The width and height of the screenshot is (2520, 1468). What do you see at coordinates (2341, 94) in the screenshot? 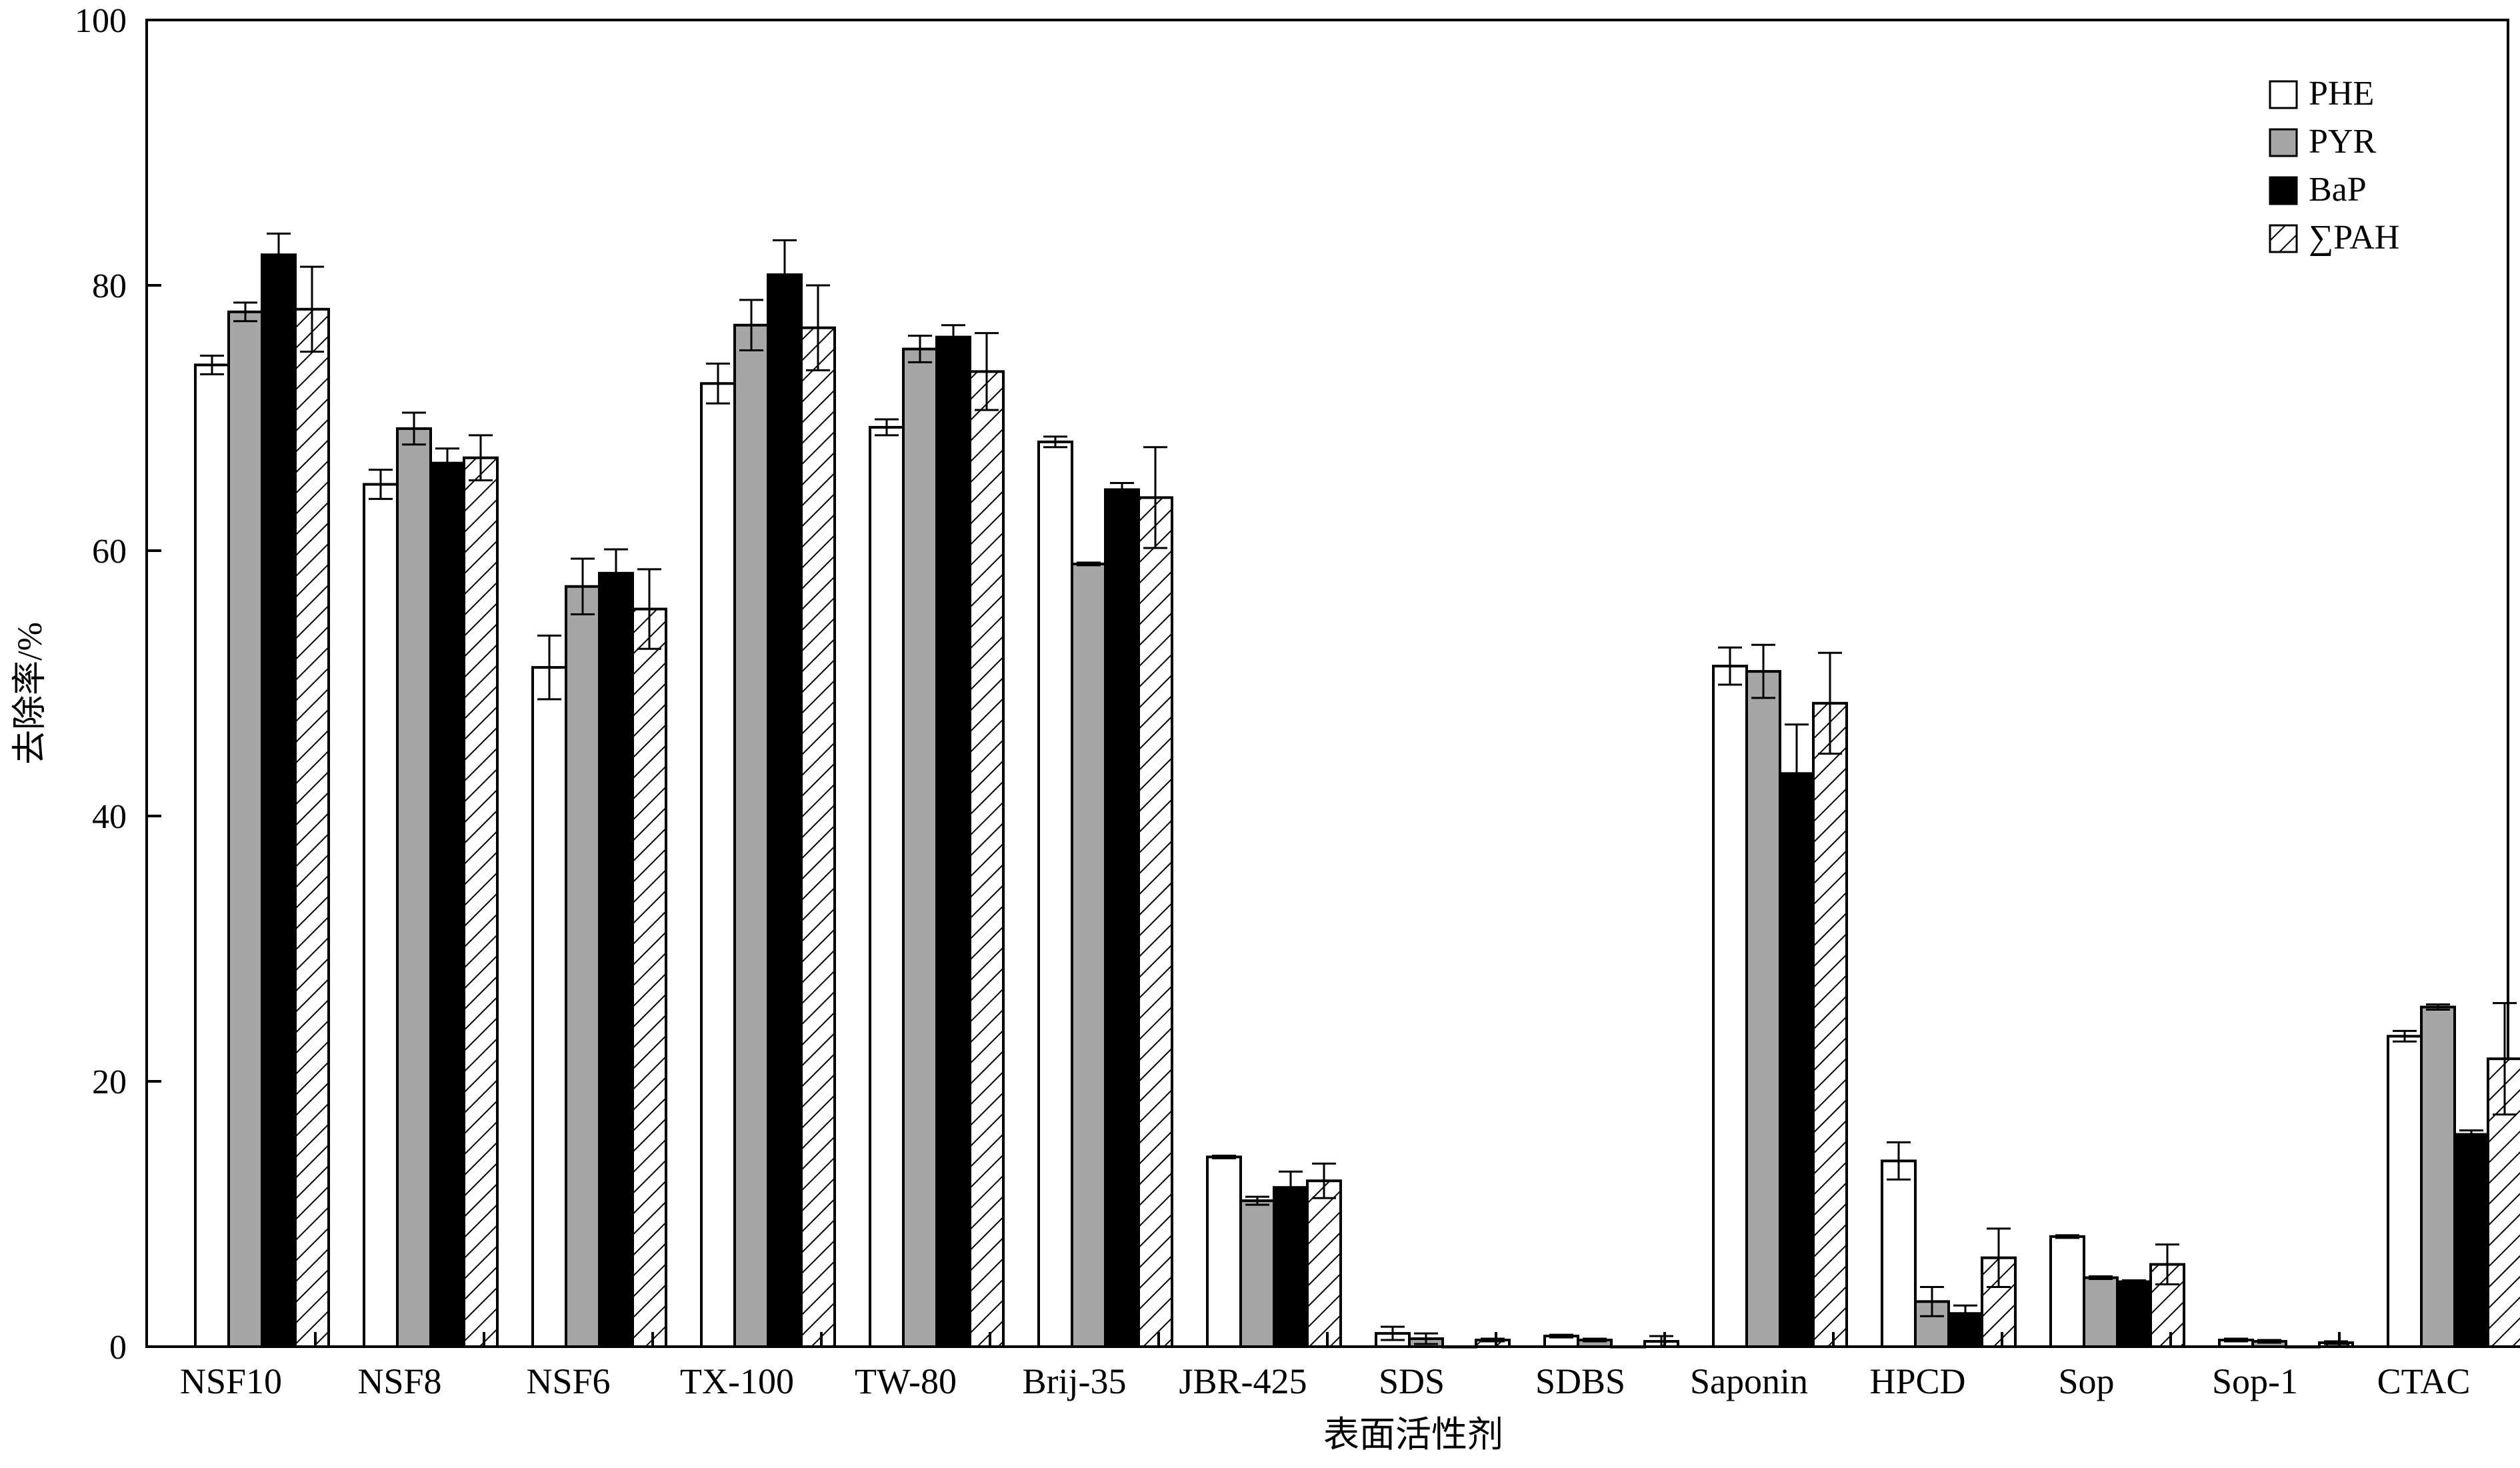
I see `legend-label: PHE` at bounding box center [2341, 94].